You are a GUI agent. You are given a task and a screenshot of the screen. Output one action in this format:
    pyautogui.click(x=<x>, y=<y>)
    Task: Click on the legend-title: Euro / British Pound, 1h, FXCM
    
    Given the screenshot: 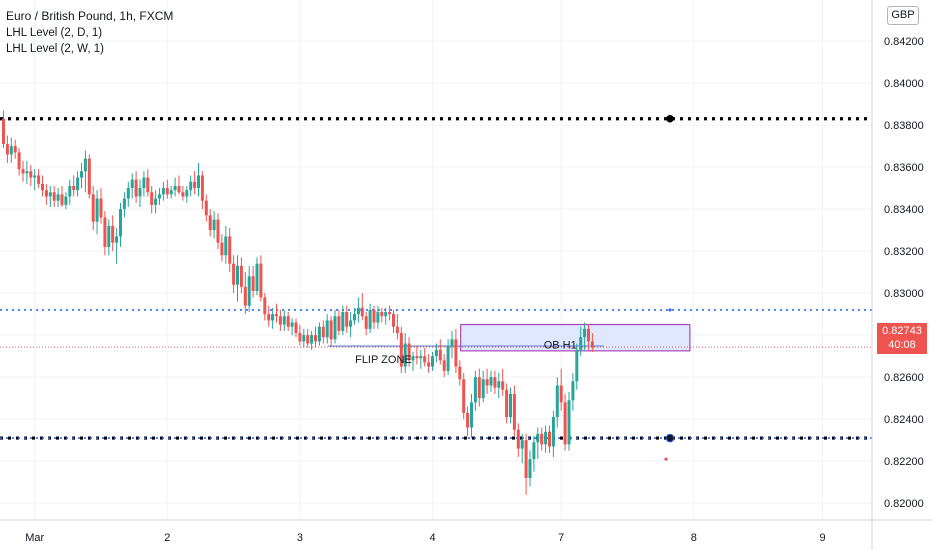 What is the action you would take?
    pyautogui.click(x=90, y=16)
    